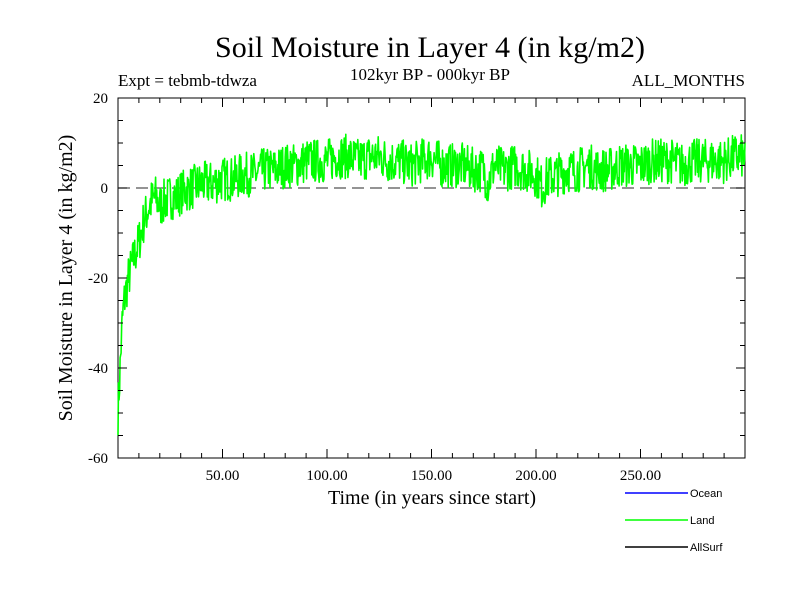  What do you see at coordinates (430, 74) in the screenshot?
I see `chart-subtitle: 102kyr BP - 000kyr BP` at bounding box center [430, 74].